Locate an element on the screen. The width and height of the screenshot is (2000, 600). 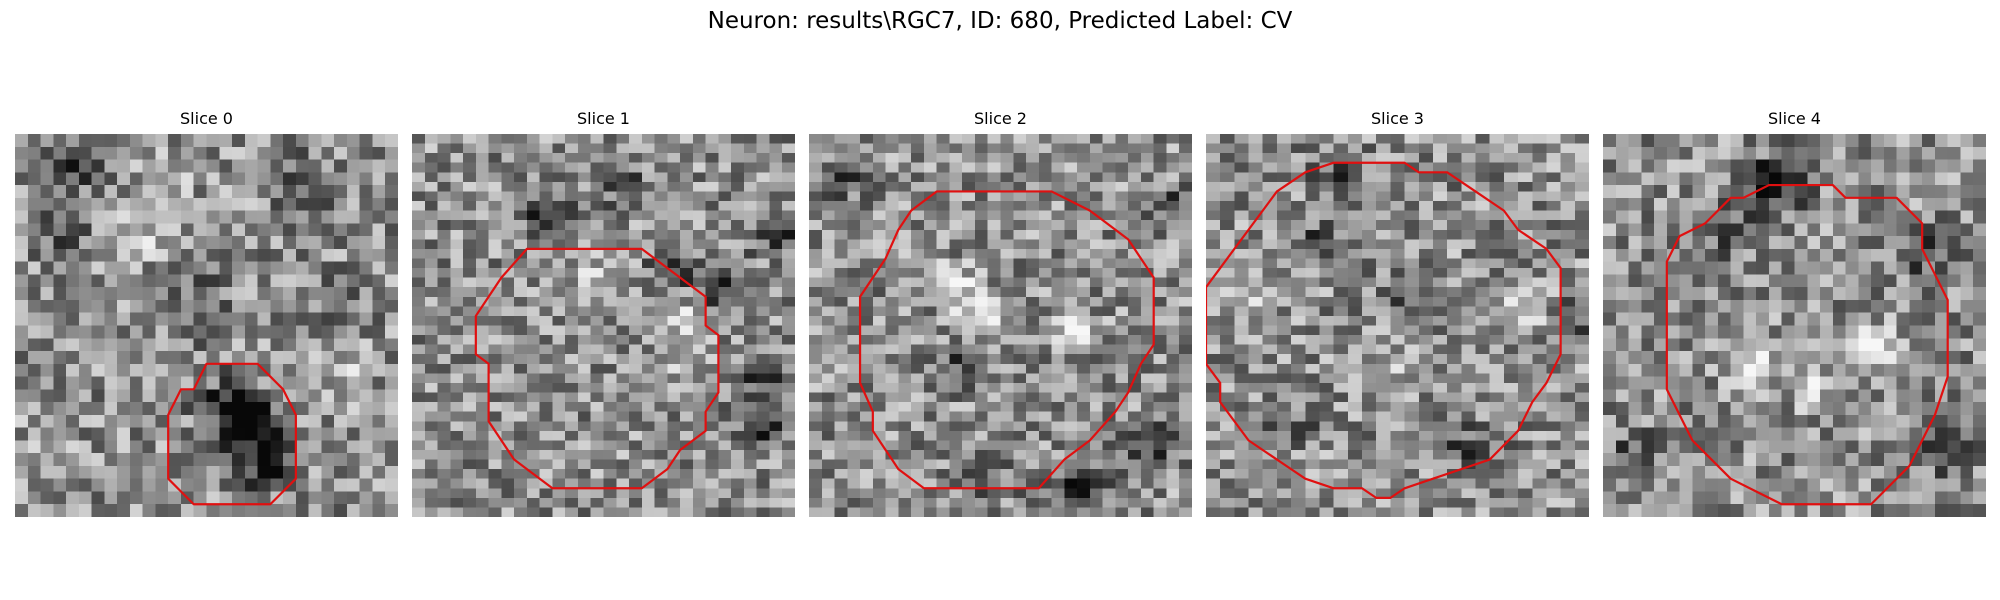
slice-title: Slice 4 is located at coordinates (1794, 118).